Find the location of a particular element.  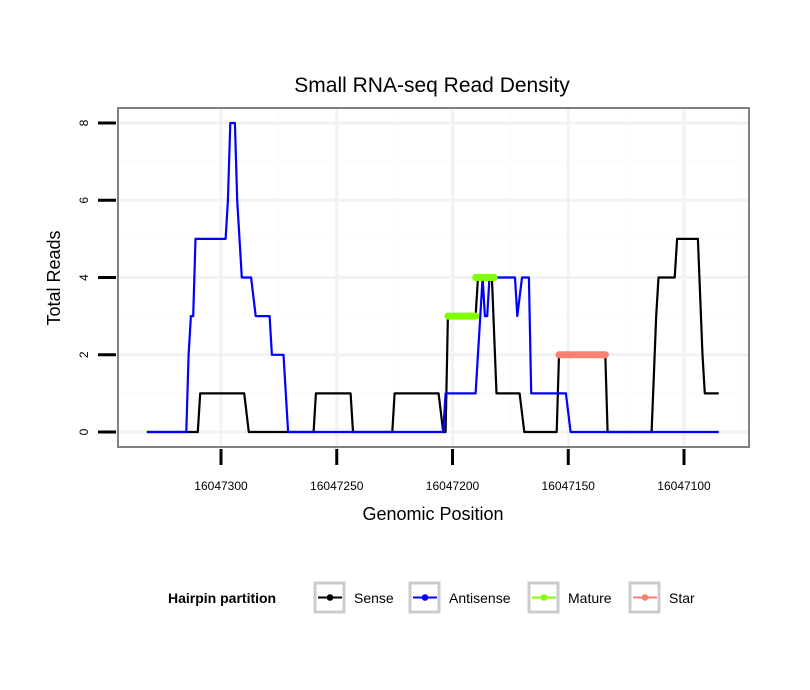

y-tick-label: 4 is located at coordinates (84, 277).